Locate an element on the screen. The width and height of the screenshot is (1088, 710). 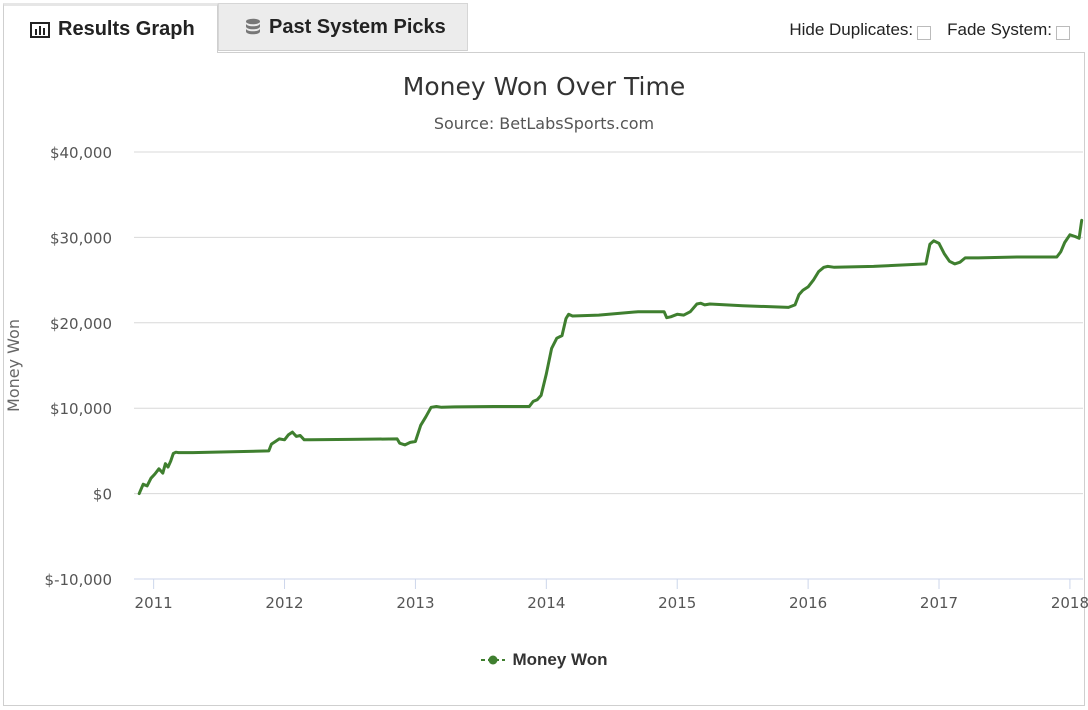
x-tick-label: 2016 is located at coordinates (808, 603).